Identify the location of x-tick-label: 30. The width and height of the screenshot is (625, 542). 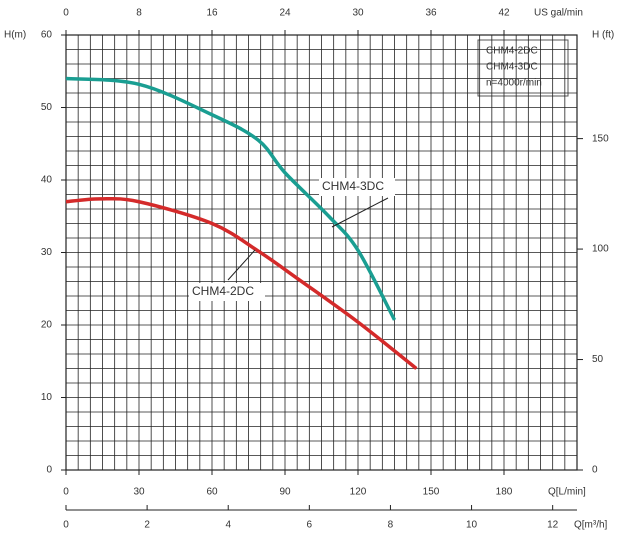
(139, 492).